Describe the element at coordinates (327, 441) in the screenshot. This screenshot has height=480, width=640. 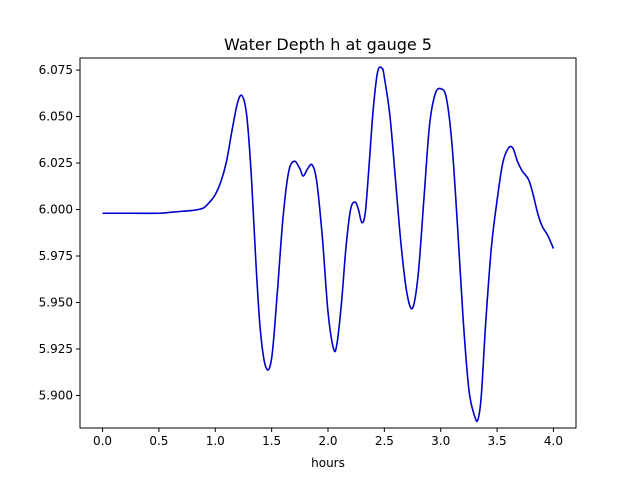
I see `x-tick-label: 2.0` at that location.